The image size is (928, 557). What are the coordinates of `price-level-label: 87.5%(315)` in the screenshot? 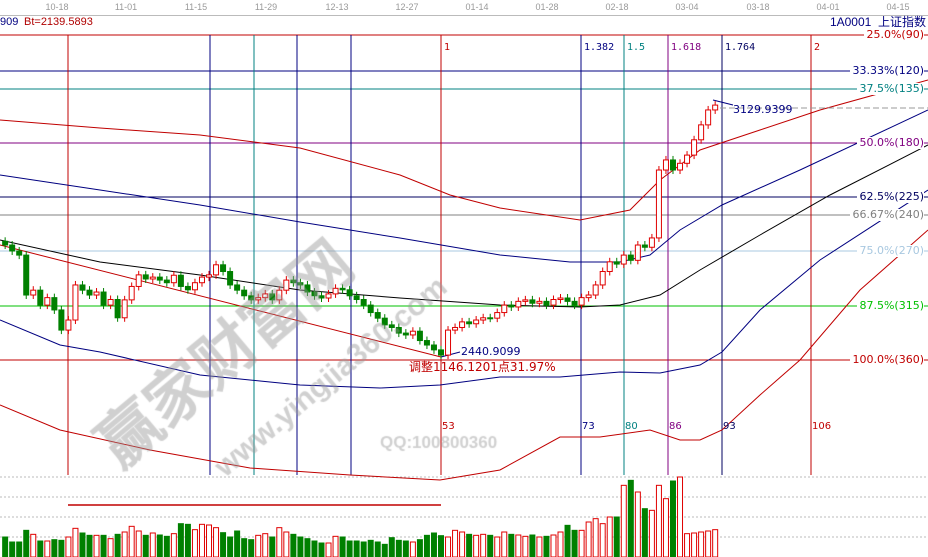 It's located at (890, 305).